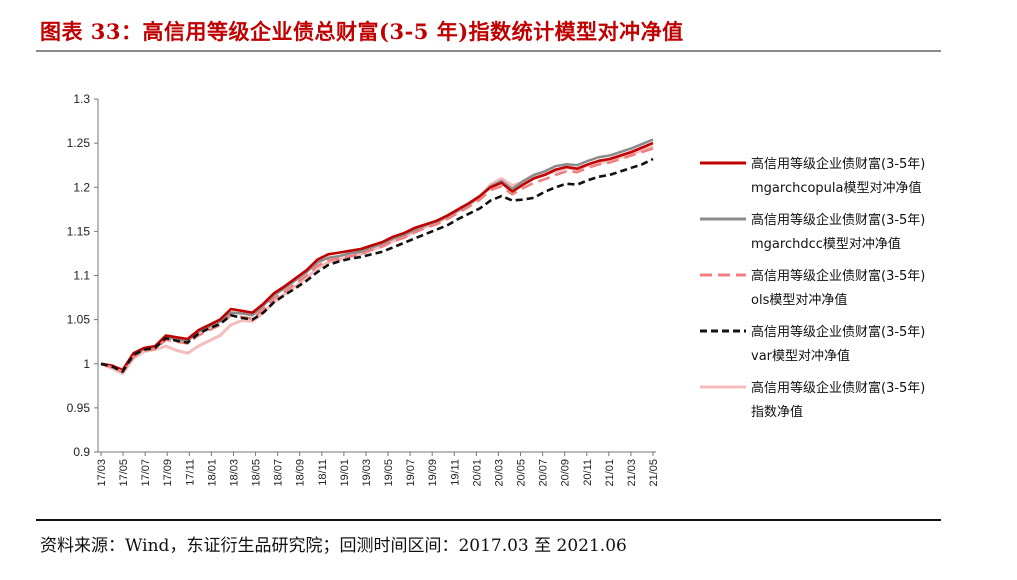 This screenshot has width=1017, height=580. Describe the element at coordinates (826, 244) in the screenshot. I see `legend-label: mgarchdcc模型对冲净值` at that location.